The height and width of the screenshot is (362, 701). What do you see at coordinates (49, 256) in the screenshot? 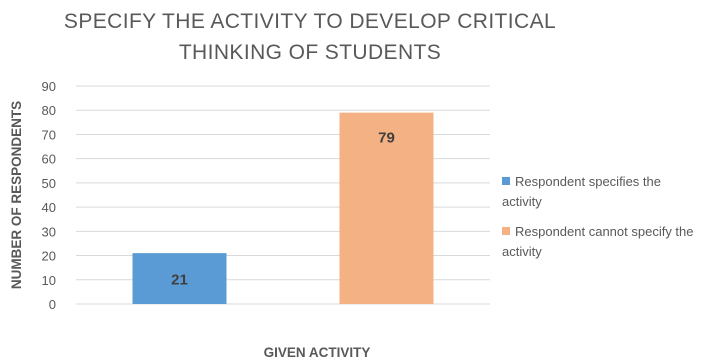
I see `y-tick-label-20: 20` at bounding box center [49, 256].